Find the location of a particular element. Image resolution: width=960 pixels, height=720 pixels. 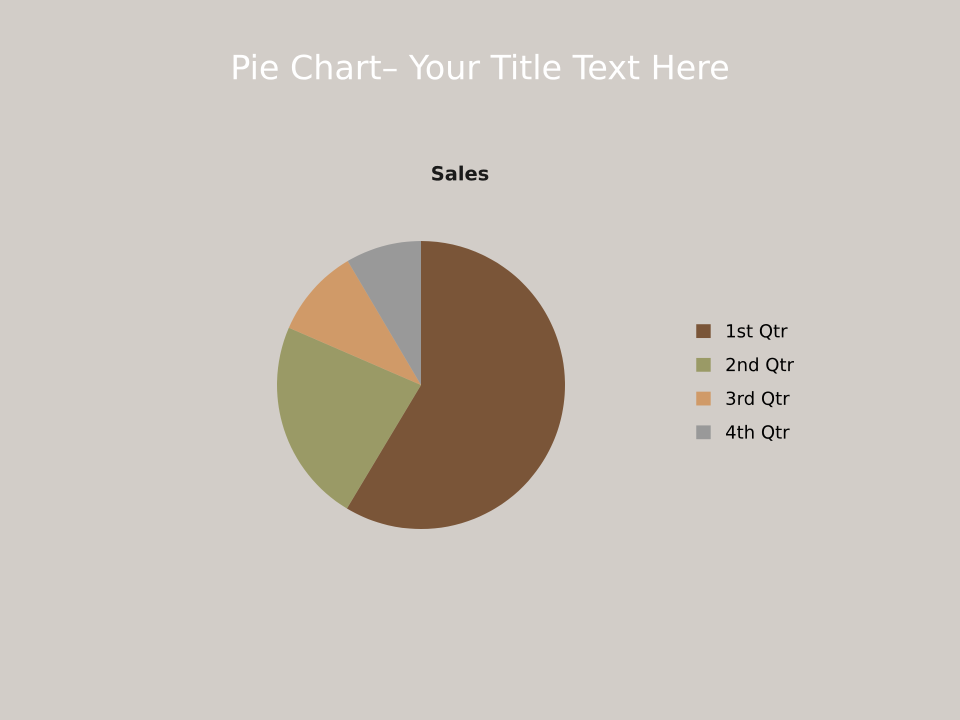

legend-label: 2nd Qtr is located at coordinates (760, 365).